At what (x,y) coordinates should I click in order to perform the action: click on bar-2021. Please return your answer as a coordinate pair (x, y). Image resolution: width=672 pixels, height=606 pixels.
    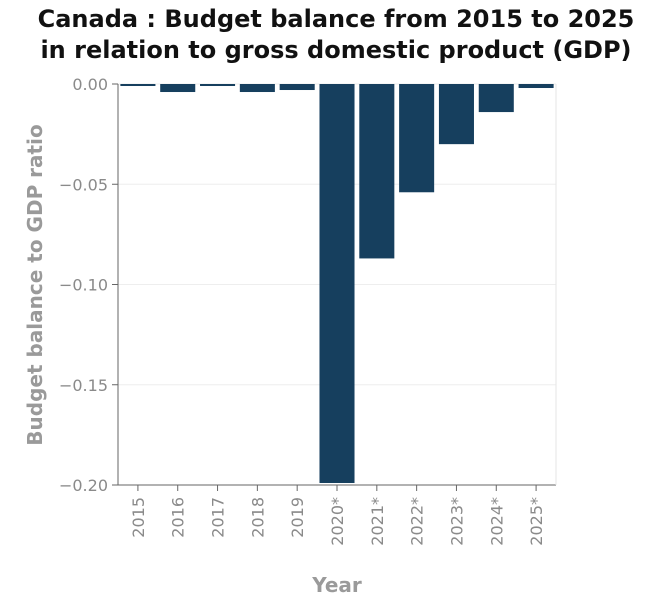
    Looking at the image, I should click on (377, 171).